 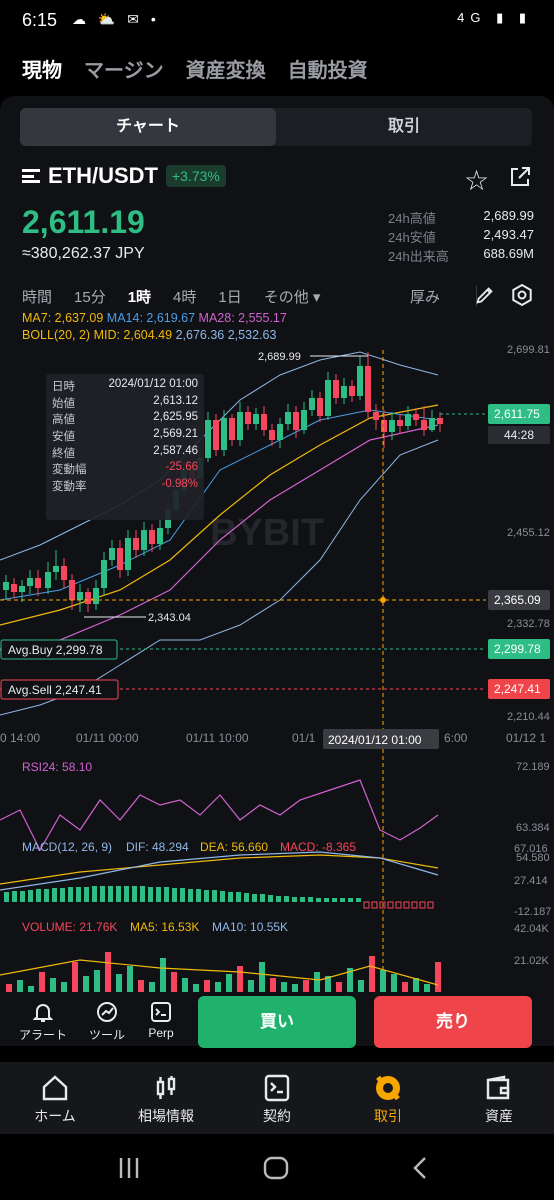 What do you see at coordinates (499, 1094) in the screenshot?
I see `nav-assets: 資産` at bounding box center [499, 1094].